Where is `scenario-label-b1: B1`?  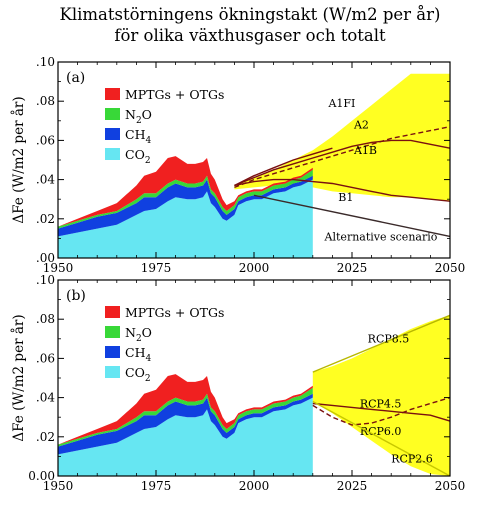 scenario-label-b1: B1 is located at coordinates (345, 197).